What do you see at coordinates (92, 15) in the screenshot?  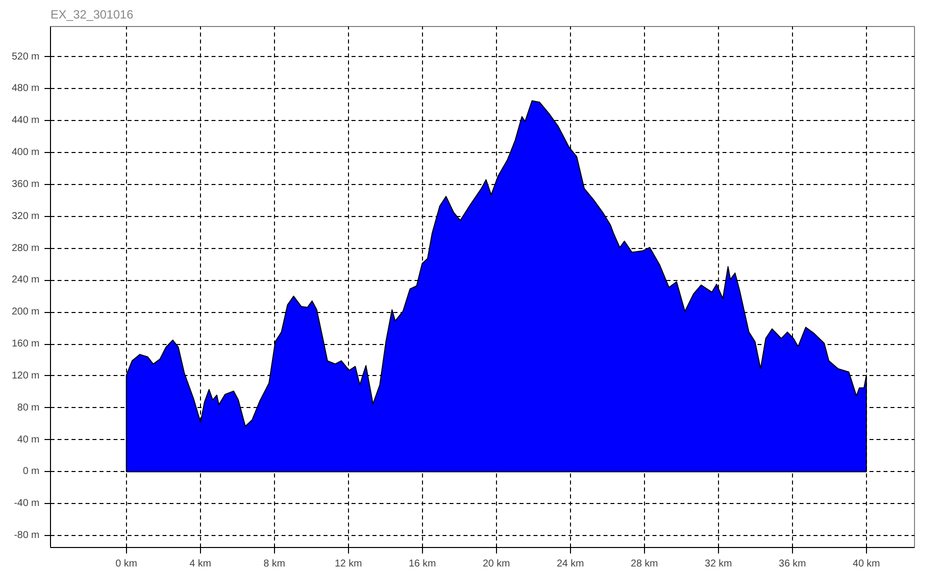 I see `chart-title: EX_32_301016` at bounding box center [92, 15].